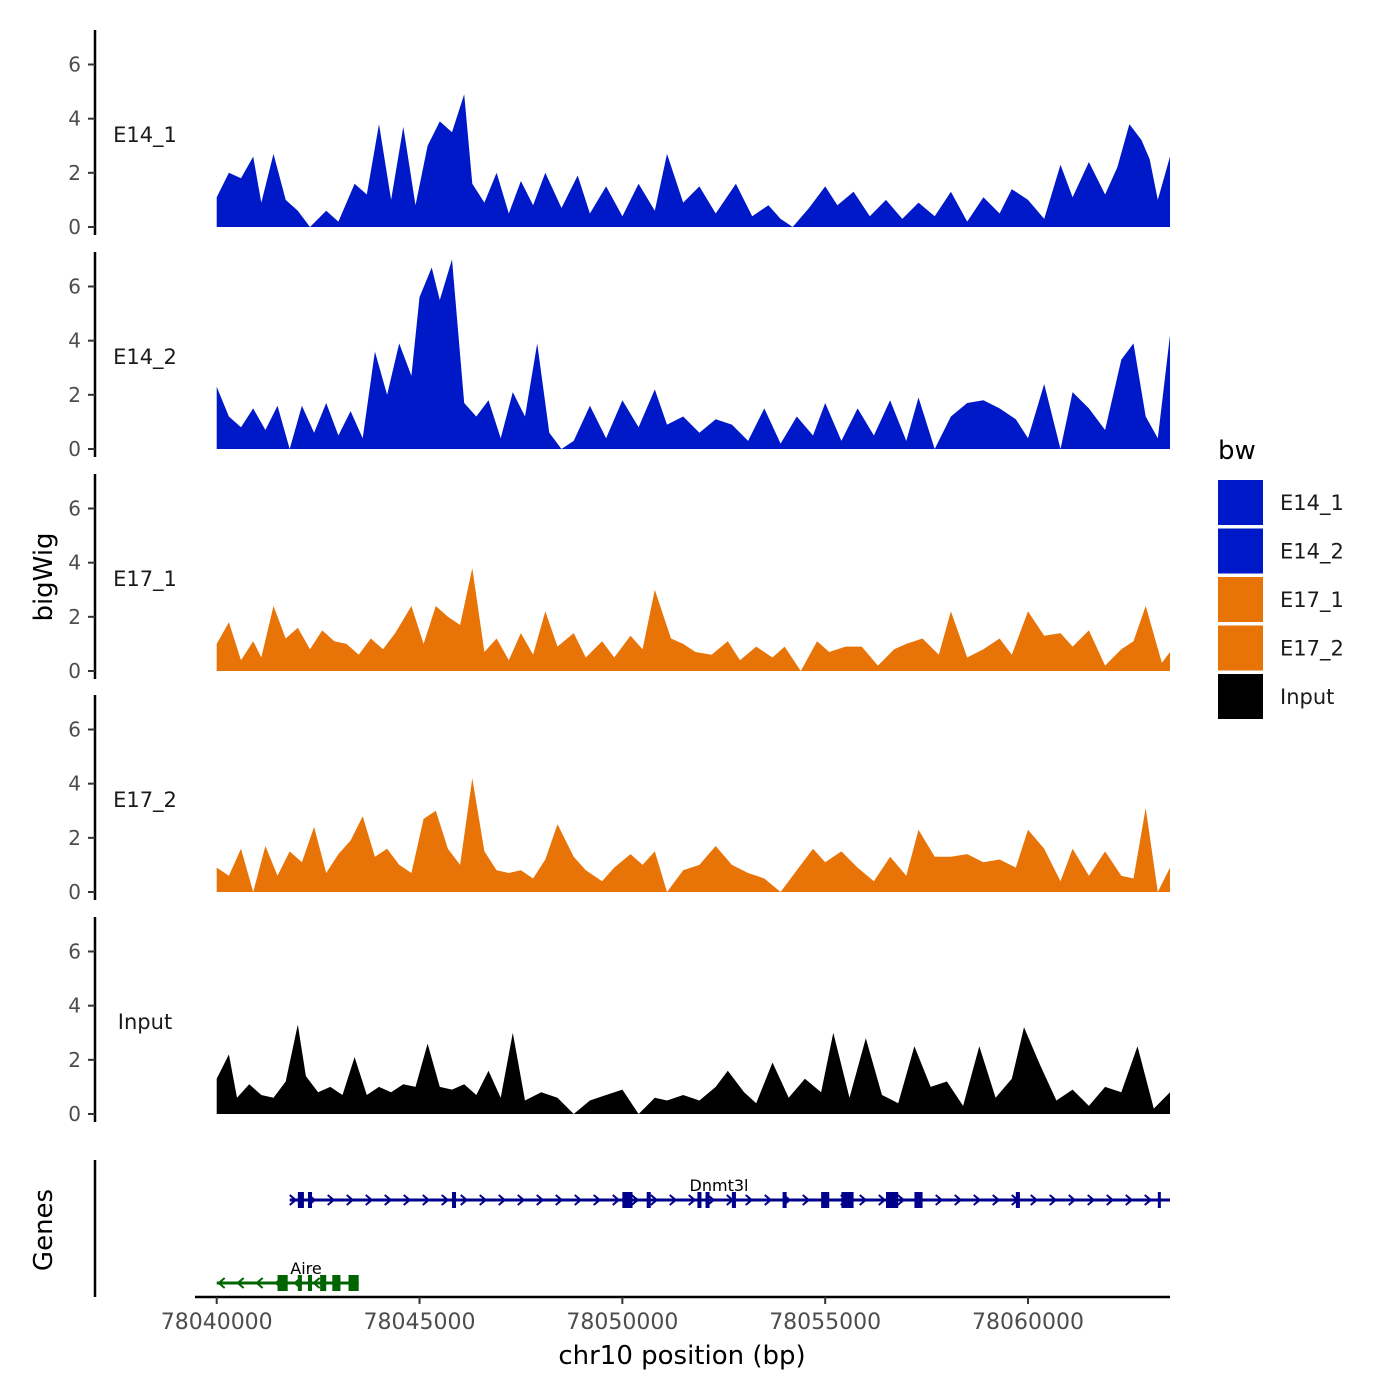 This screenshot has width=1400, height=1400. What do you see at coordinates (145, 135) in the screenshot?
I see `track-label: E14_1` at bounding box center [145, 135].